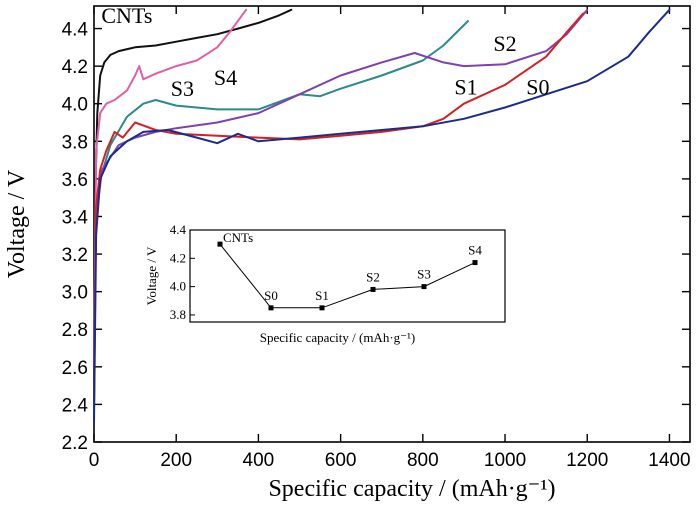  Describe the element at coordinates (411, 489) in the screenshot. I see `x-axis-title: Specific capacity / (mAh·g⁻¹)` at that location.